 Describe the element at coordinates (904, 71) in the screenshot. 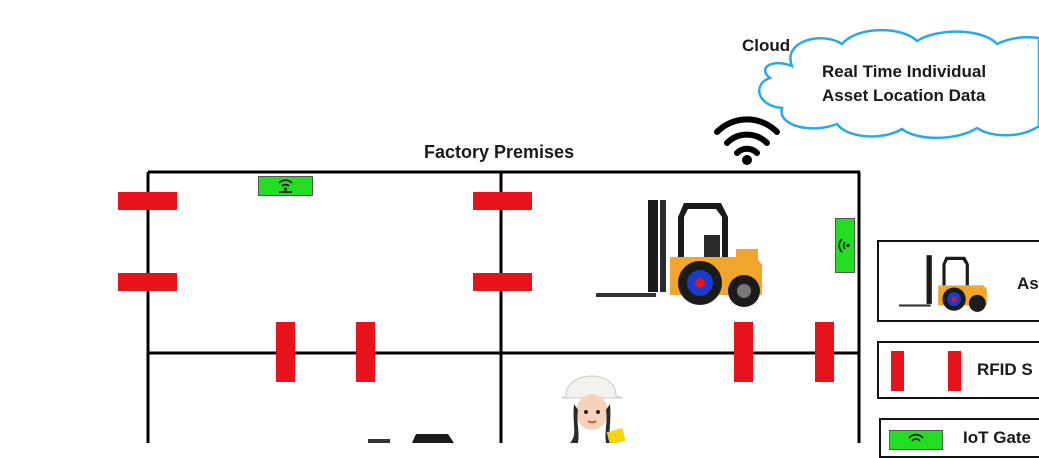

I see `cloud-text-line1: Real Time Individual` at that location.